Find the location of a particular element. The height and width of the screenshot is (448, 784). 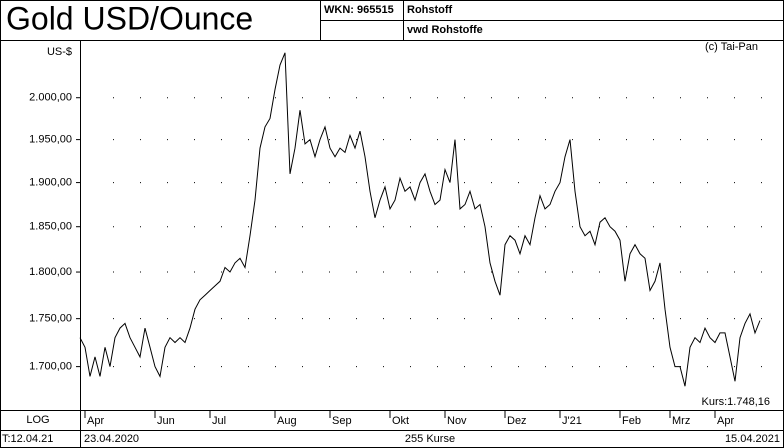

x-tick-label: Jun is located at coordinates (166, 421).